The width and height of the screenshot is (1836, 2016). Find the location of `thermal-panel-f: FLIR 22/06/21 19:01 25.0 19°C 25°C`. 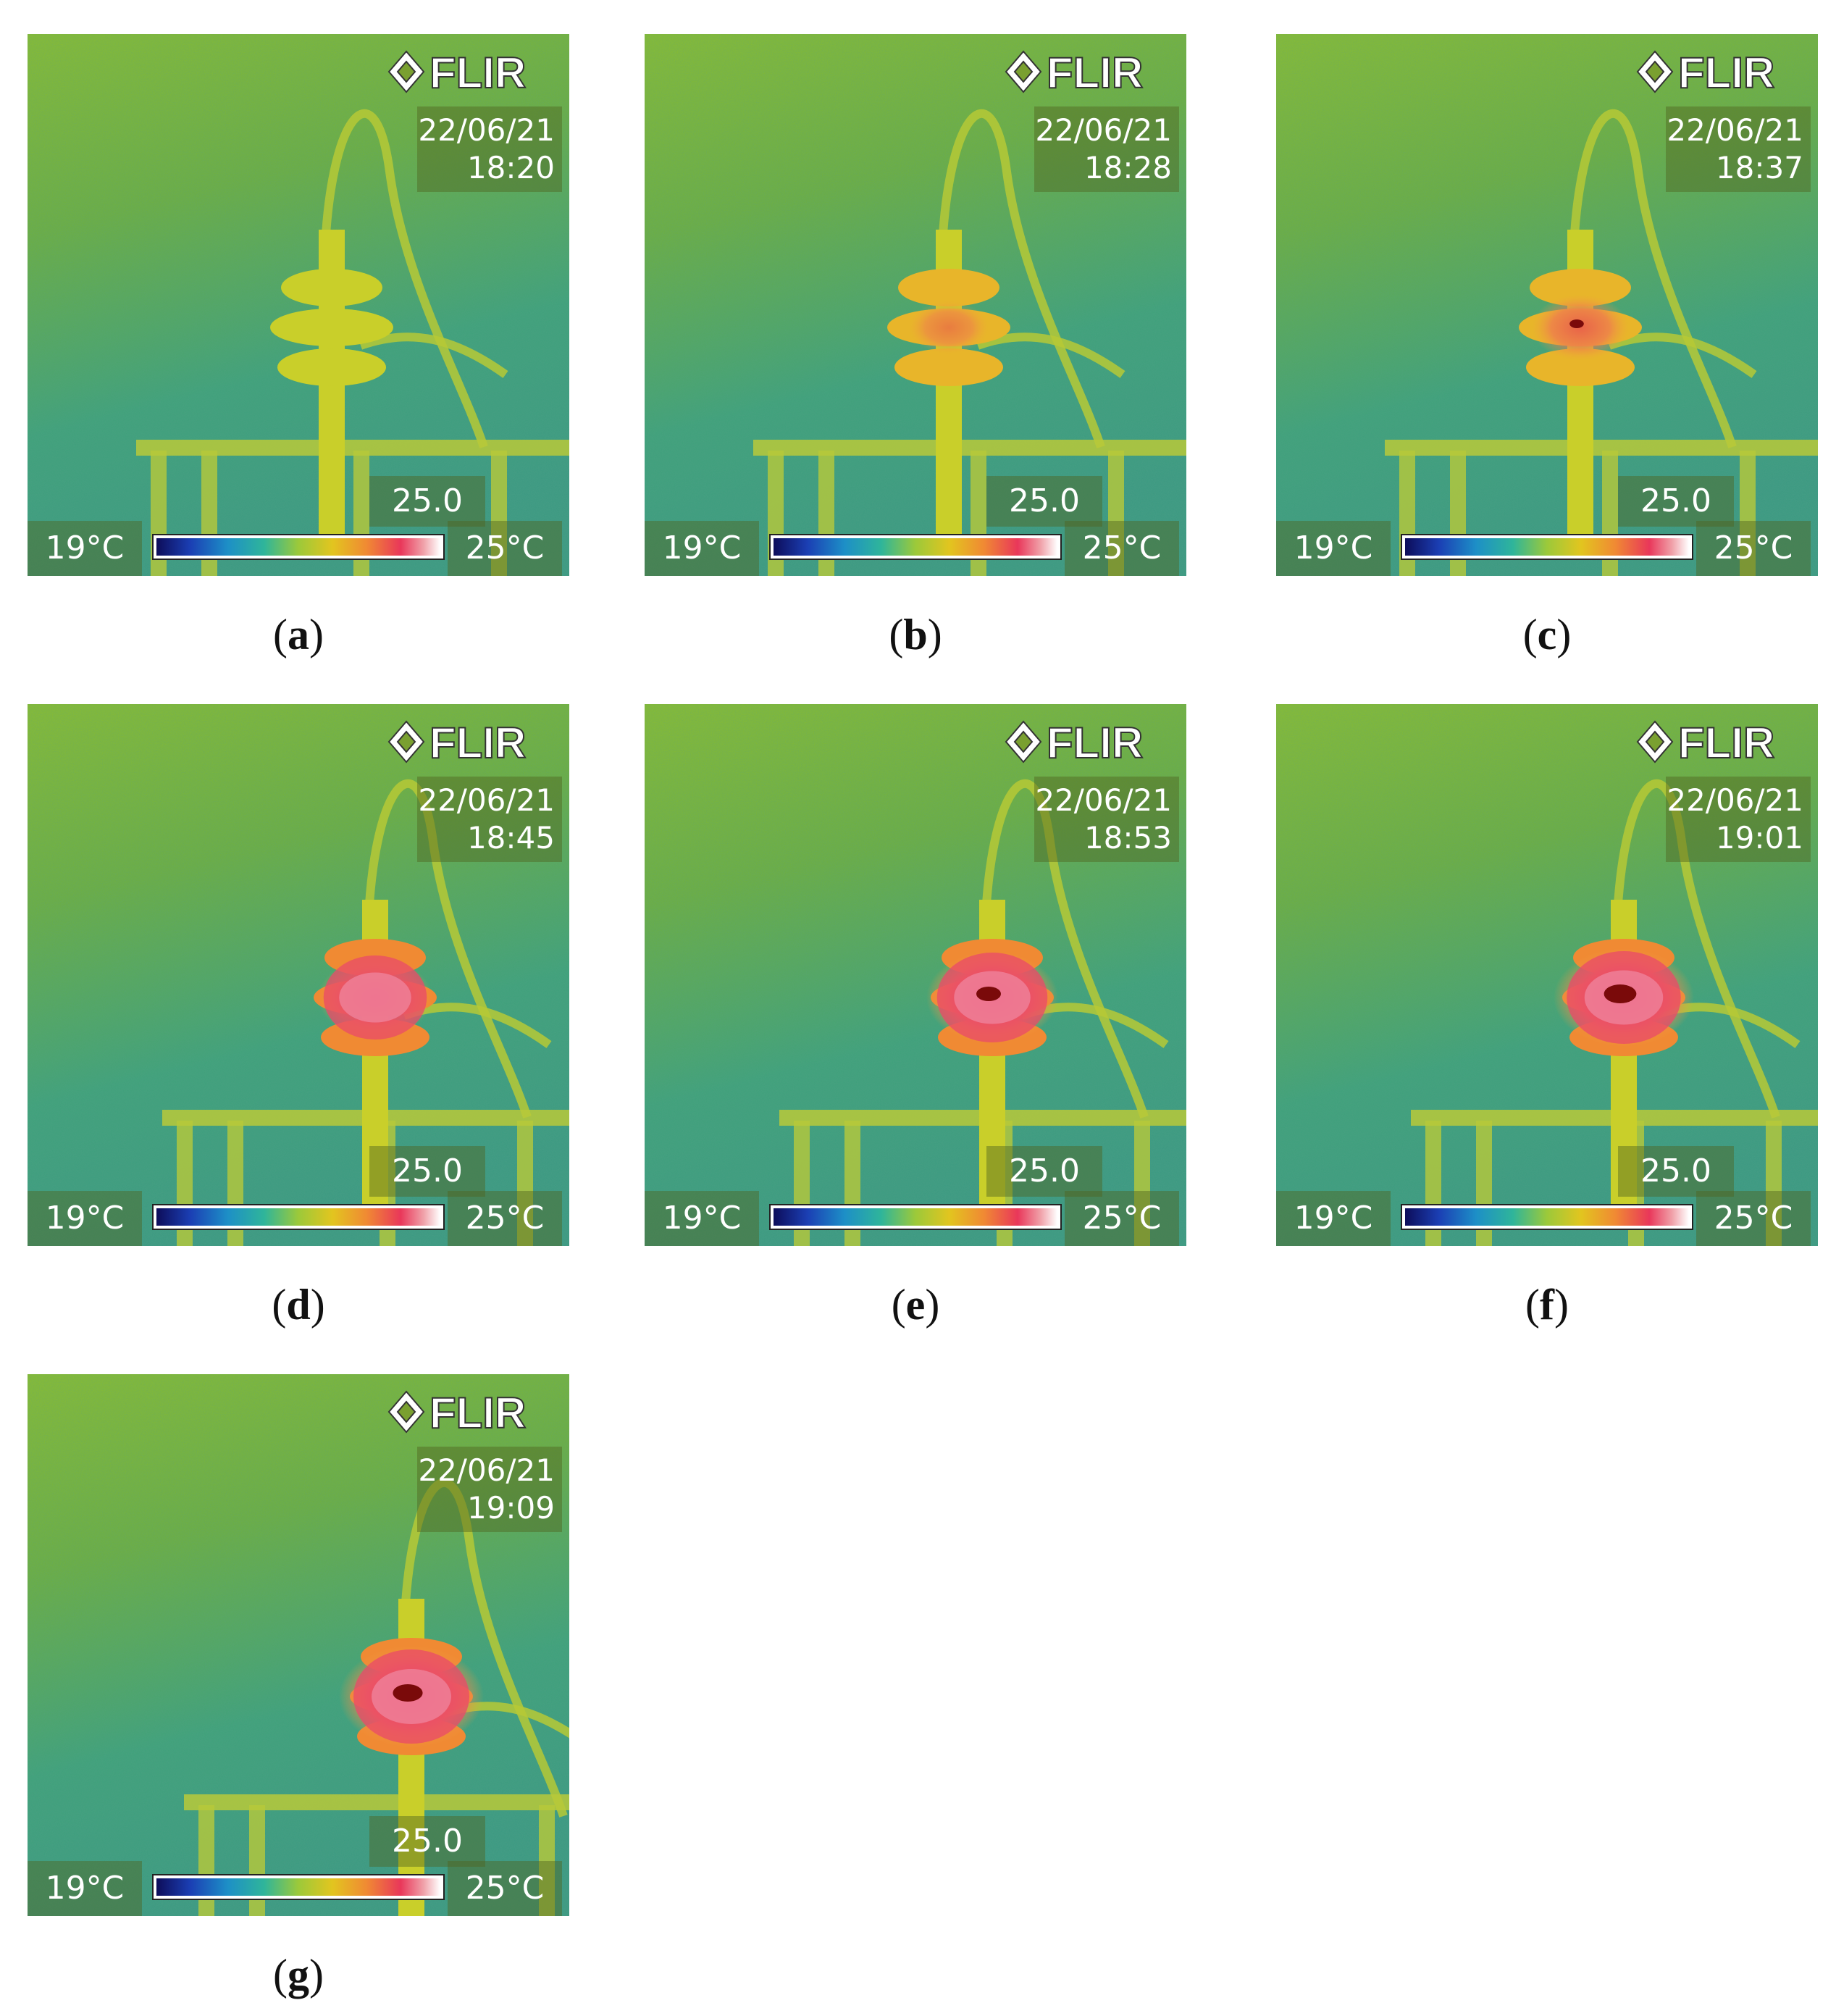

thermal-panel-f: FLIR 22/06/21 19:01 25.0 19°C 25°C is located at coordinates (1547, 975).